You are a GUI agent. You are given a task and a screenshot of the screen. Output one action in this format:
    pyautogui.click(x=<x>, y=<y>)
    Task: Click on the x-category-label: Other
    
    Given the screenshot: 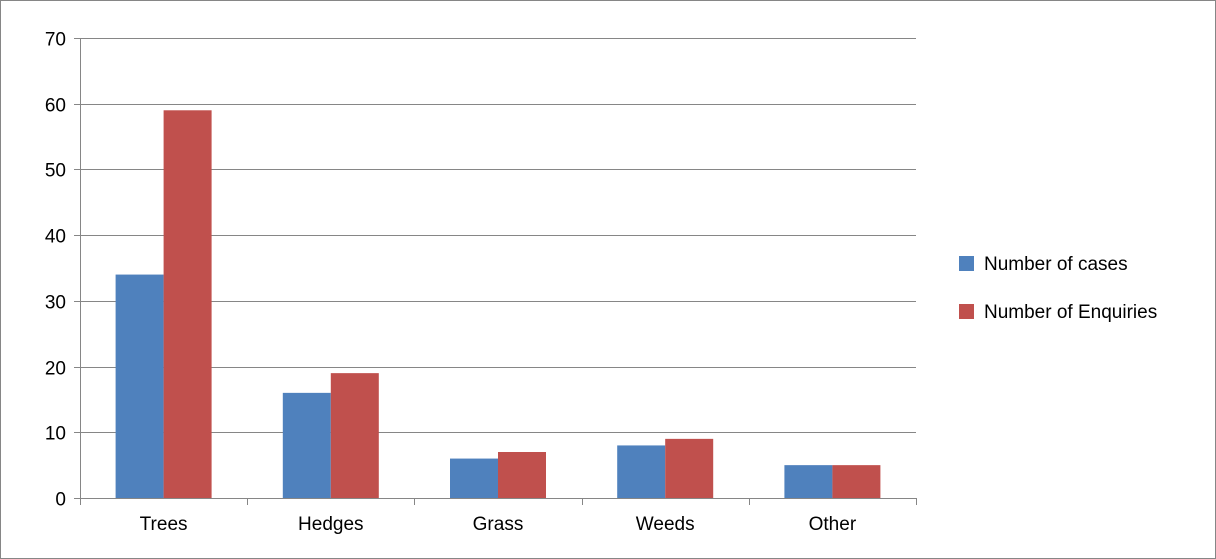 What is the action you would take?
    pyautogui.click(x=833, y=524)
    